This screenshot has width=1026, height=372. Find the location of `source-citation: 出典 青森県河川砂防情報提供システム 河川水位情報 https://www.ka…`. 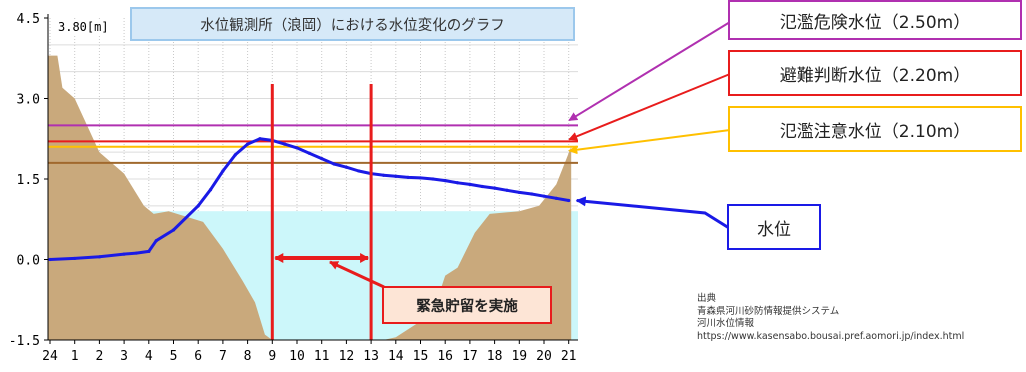

source-citation: 出典 青森県河川砂防情報提供システム 河川水位情報 https://www.ka… is located at coordinates (830, 318).